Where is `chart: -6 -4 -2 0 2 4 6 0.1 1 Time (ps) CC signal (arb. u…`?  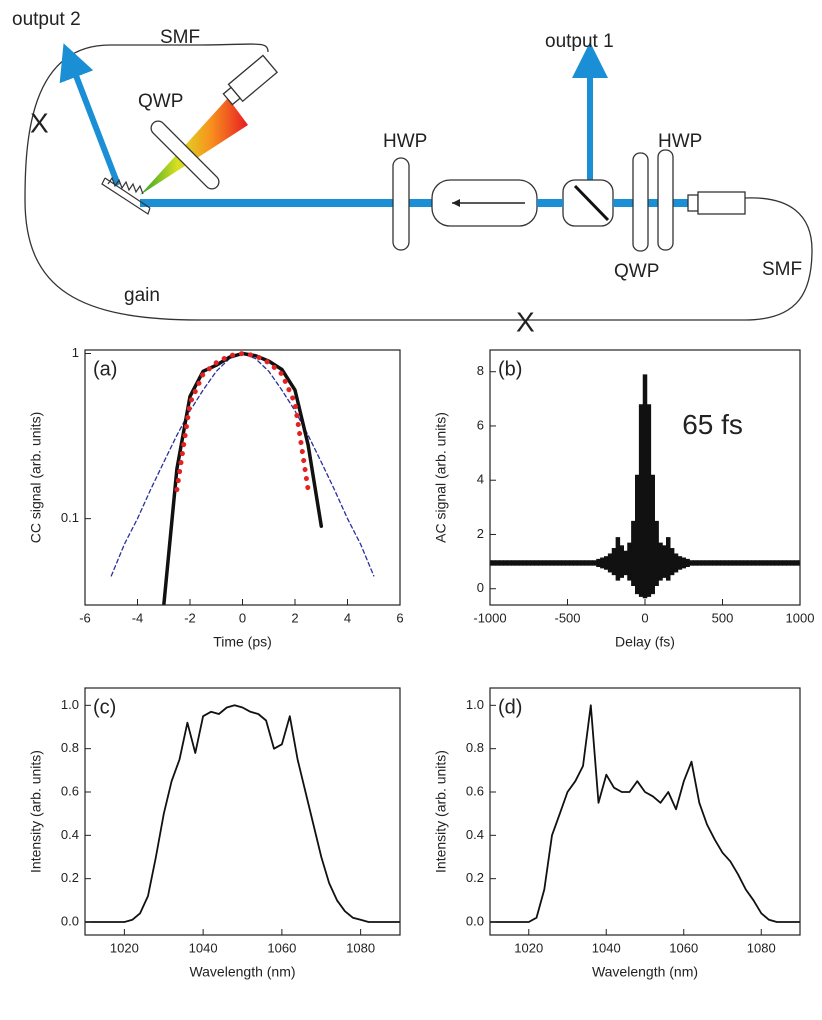
chart: -6 -4 -2 0 2 4 6 0.1 1 Time (ps) CC signal (arb. u… is located at coordinates (216, 497).